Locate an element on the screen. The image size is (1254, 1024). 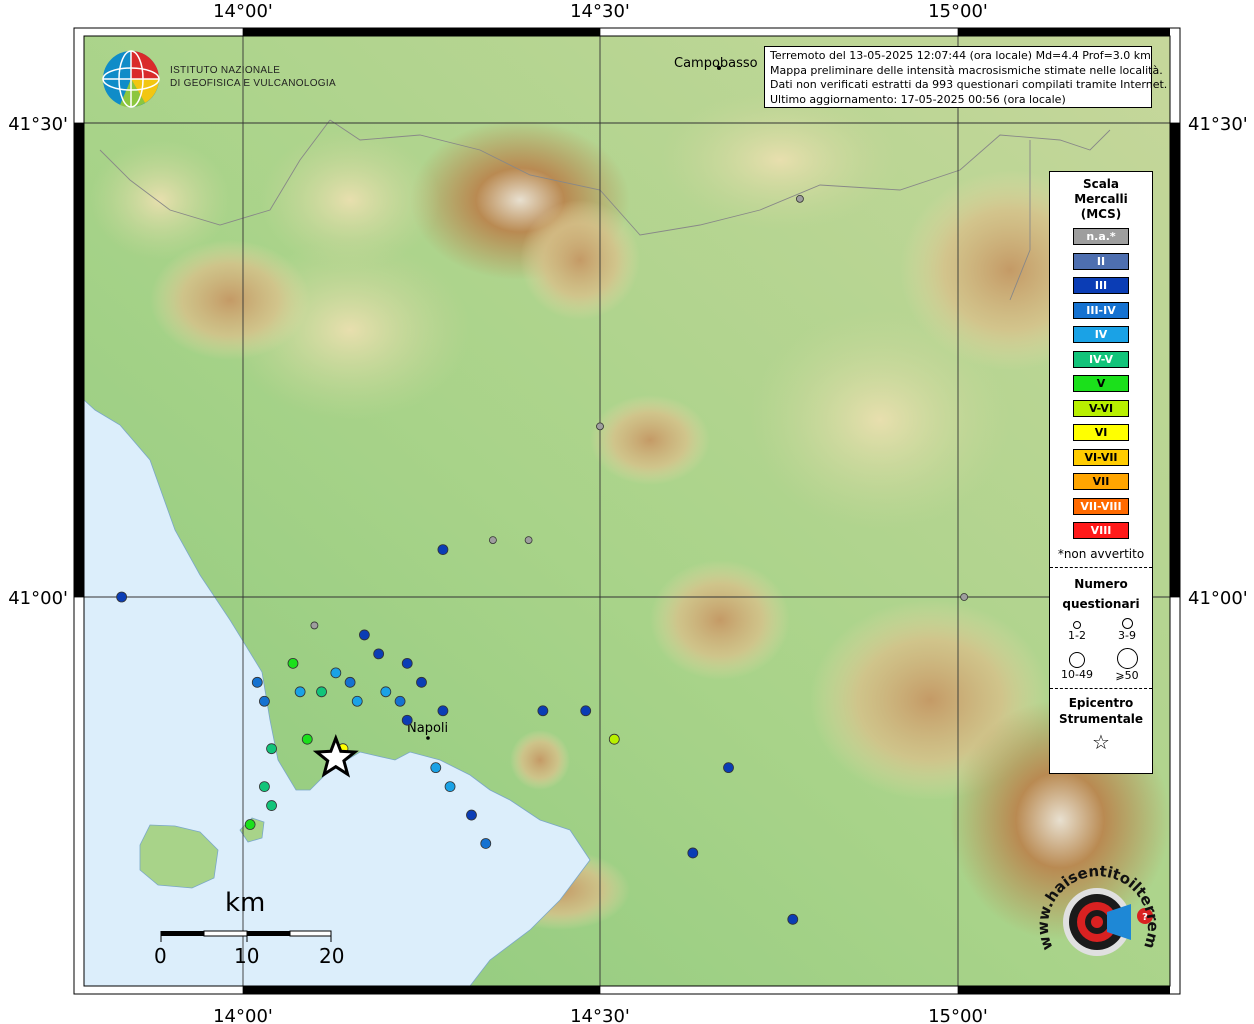
campobasso-marker is located at coordinates (719, 68).